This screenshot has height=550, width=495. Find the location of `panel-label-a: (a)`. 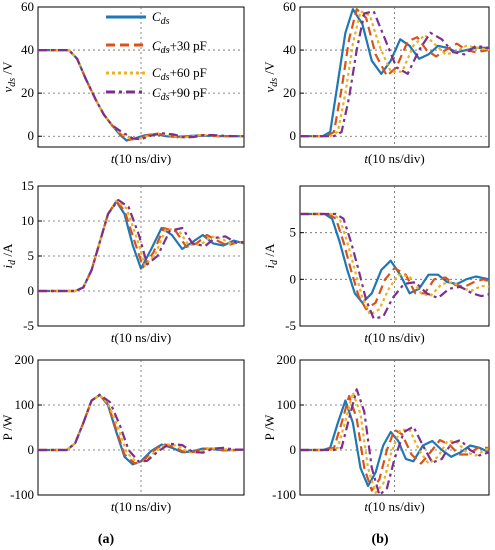

panel-label-a: (a) is located at coordinates (106, 539).